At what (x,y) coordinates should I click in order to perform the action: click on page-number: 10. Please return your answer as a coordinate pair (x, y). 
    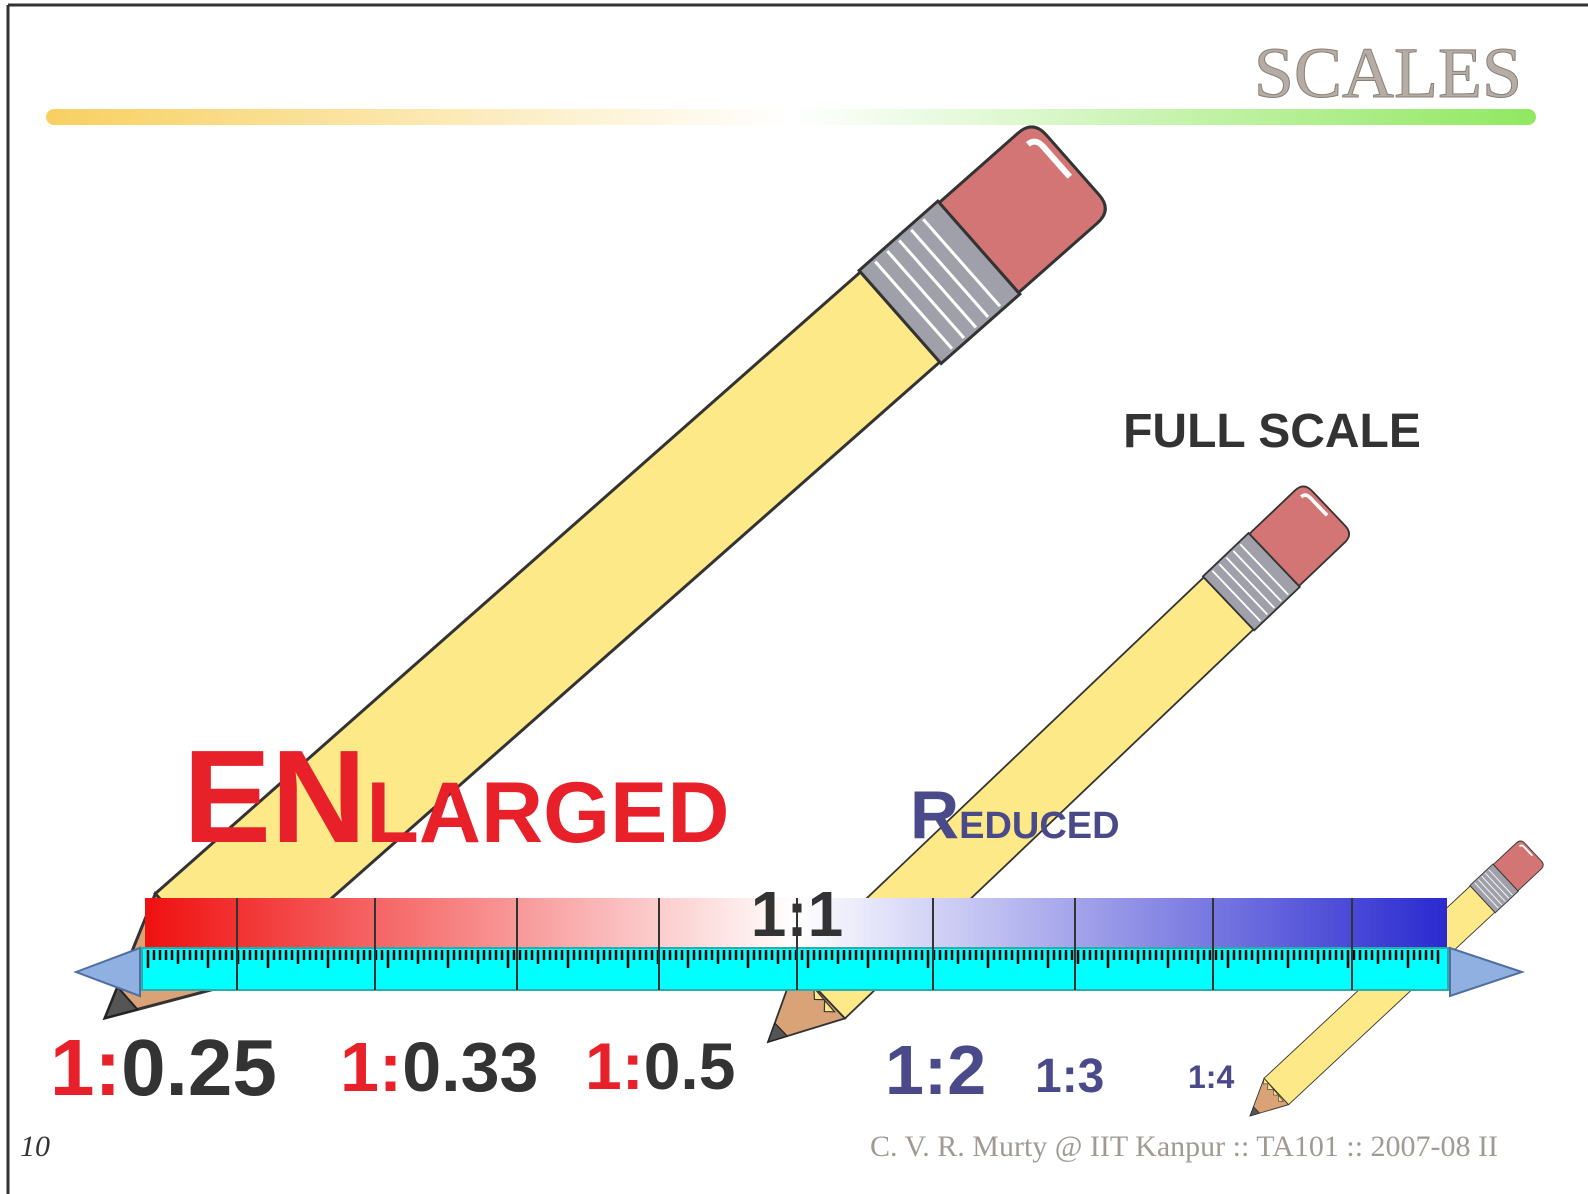
    Looking at the image, I should click on (35, 1146).